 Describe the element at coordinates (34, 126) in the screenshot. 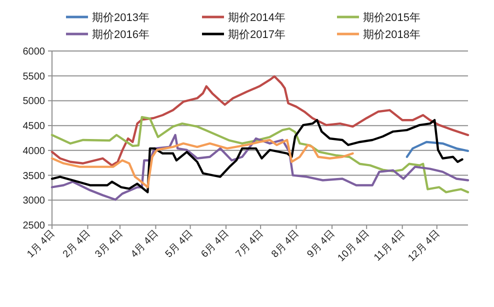

I see `y-tick-label: 4500` at that location.